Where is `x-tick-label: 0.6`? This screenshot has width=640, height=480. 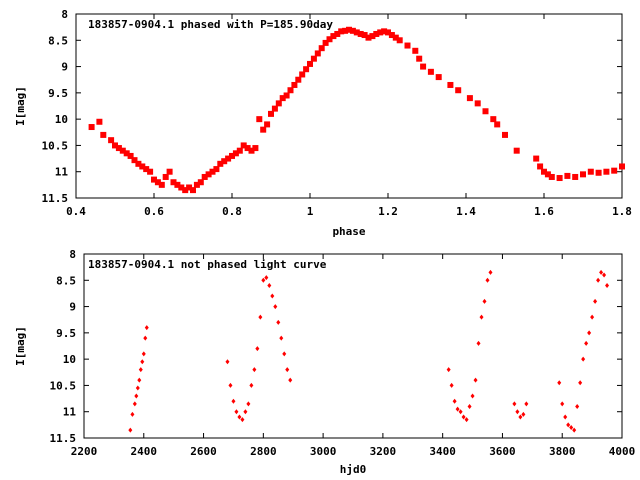 x-tick-label: 0.6 is located at coordinates (154, 211).